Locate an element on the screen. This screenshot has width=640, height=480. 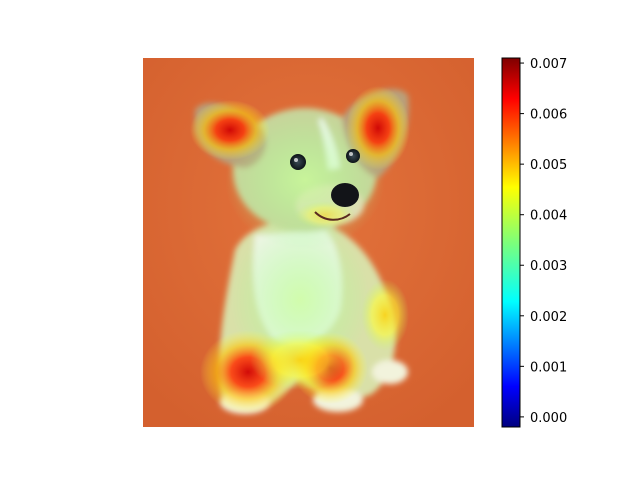
puppy-nose is located at coordinates (345, 195).